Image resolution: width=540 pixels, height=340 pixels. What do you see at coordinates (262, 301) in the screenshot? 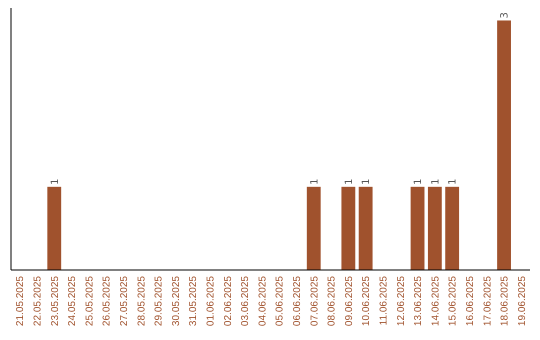
I see `x-tick-label: 04.06.2025` at bounding box center [262, 301].